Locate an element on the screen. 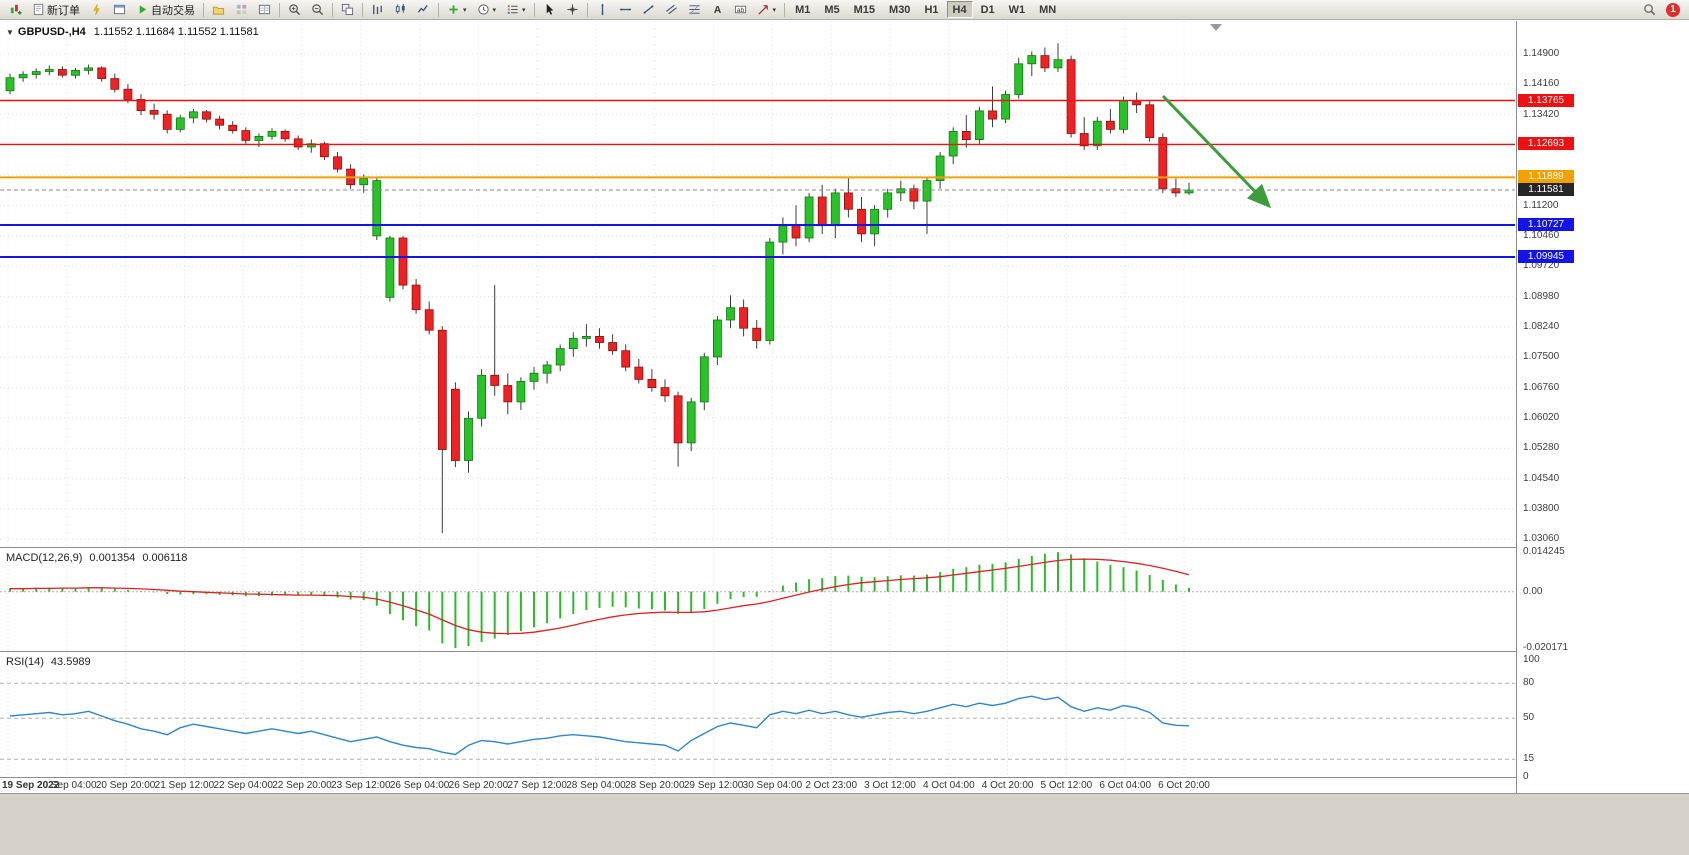  line-chart-mode-button is located at coordinates (423, 9).